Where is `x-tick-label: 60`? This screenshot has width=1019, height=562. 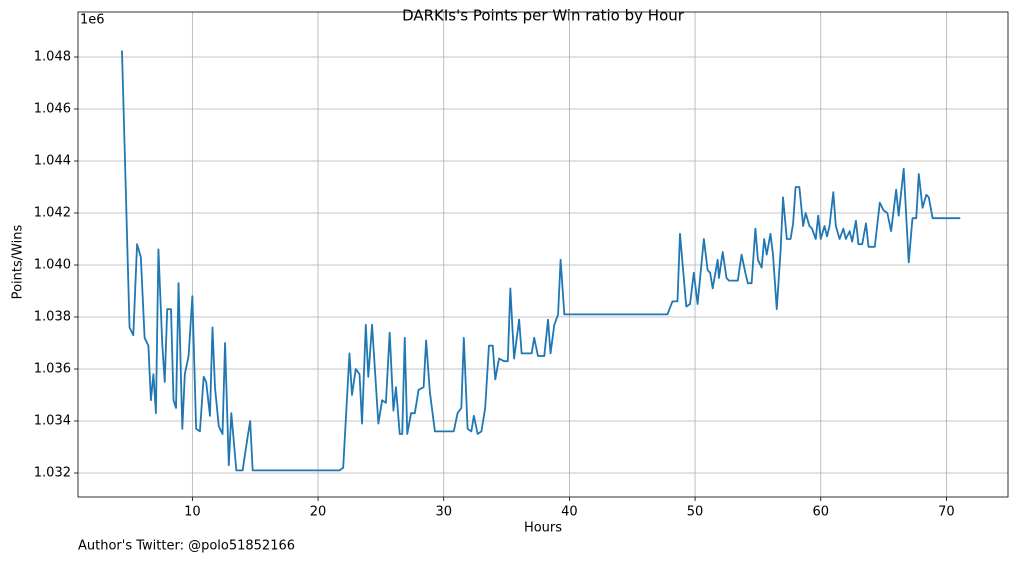 x-tick-label: 60 is located at coordinates (820, 512).